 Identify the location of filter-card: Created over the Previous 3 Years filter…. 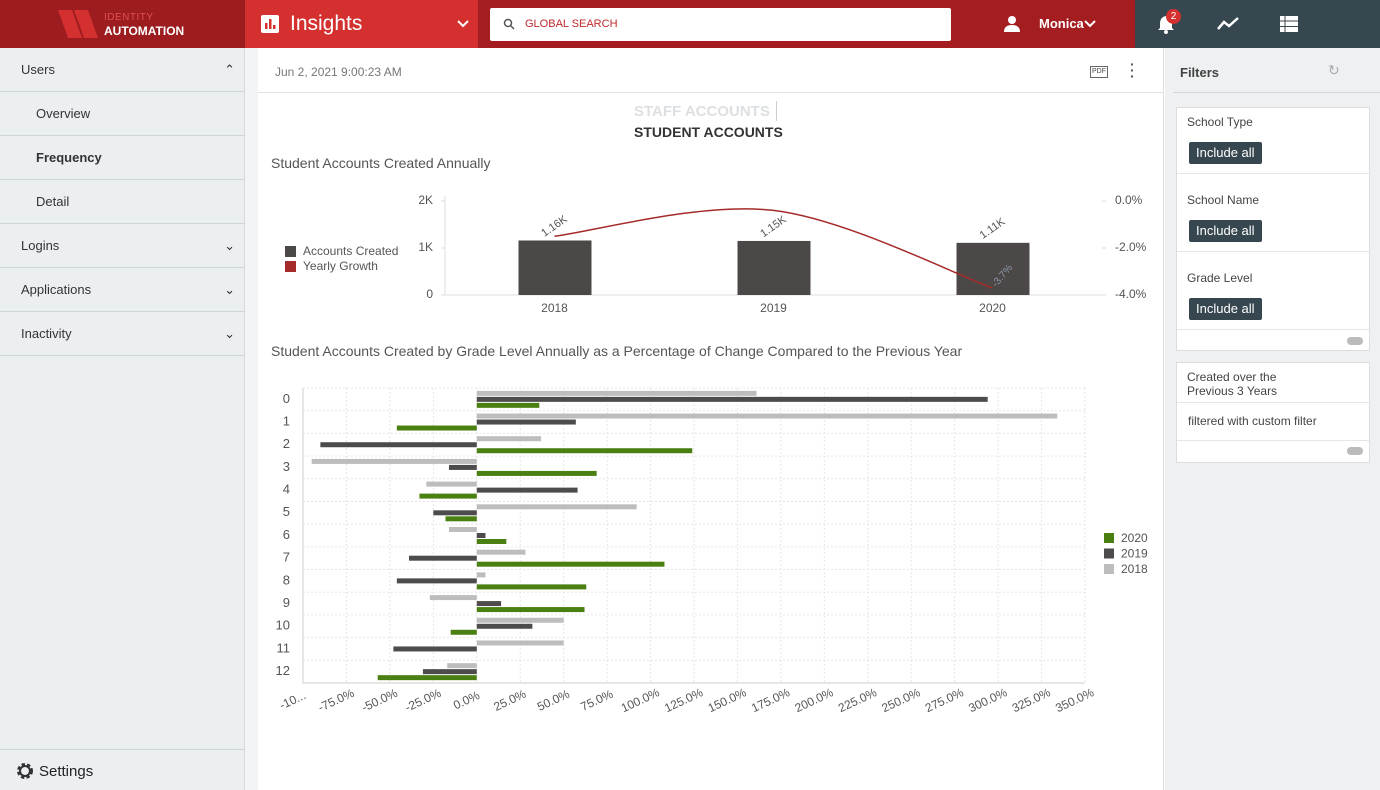
(1273, 412).